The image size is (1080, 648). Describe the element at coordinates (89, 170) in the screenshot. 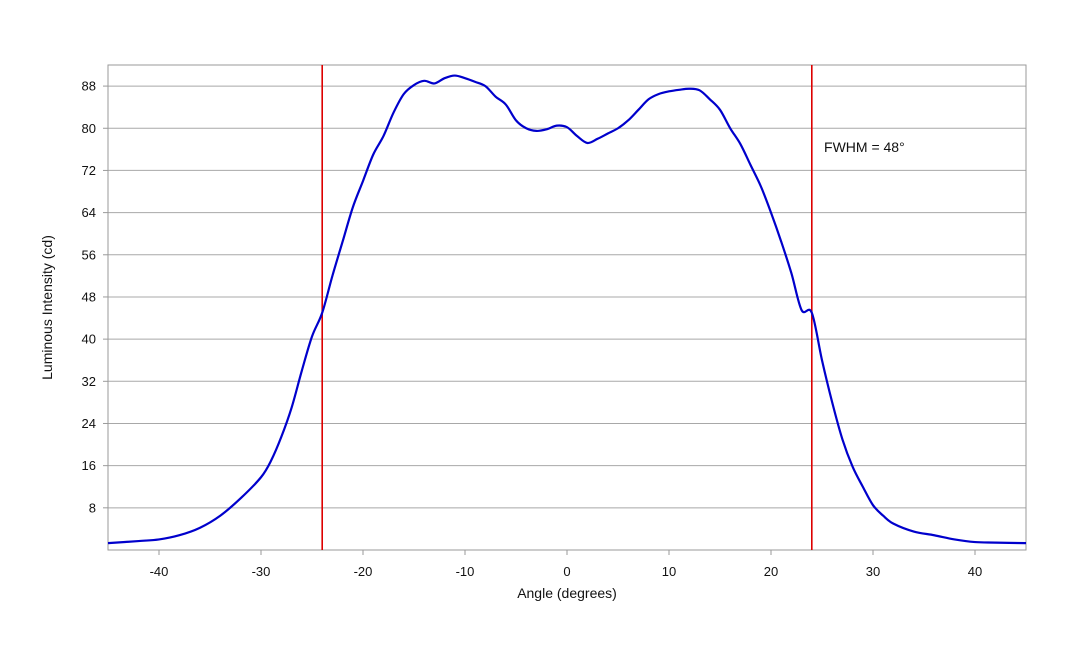

I see `y-tick-label: 72` at that location.